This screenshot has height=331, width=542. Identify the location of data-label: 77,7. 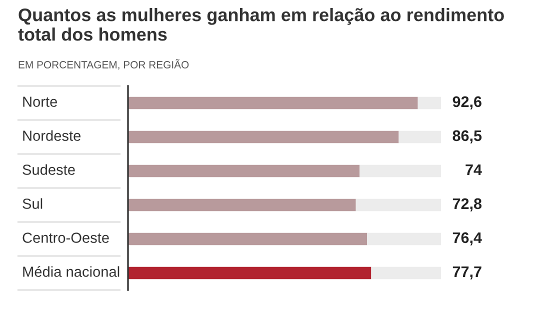
(467, 273).